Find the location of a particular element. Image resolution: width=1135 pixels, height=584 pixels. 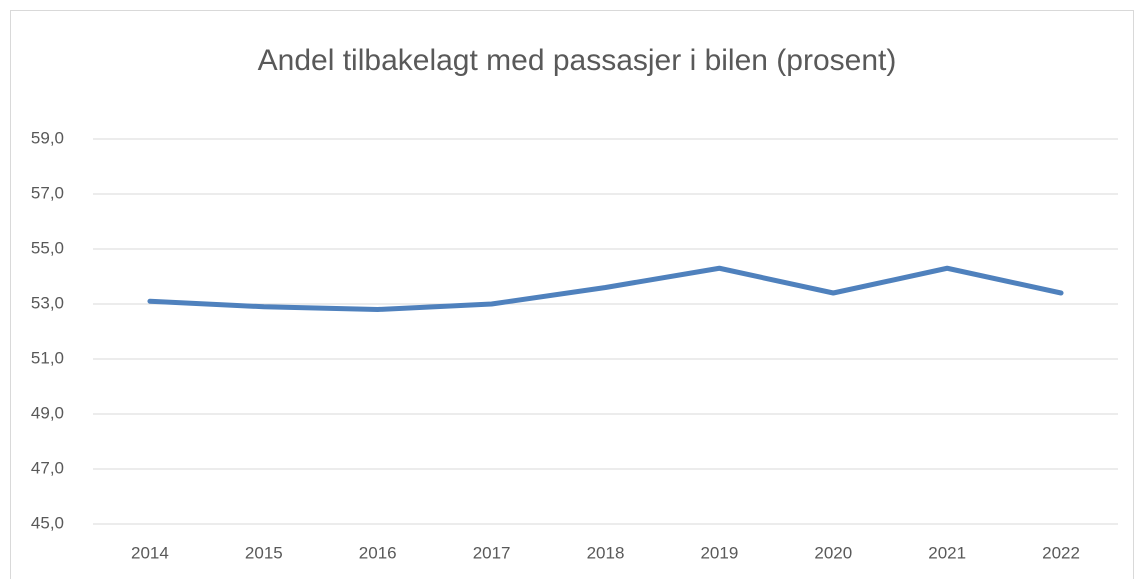

x-tick-label: 2020 is located at coordinates (833, 552).